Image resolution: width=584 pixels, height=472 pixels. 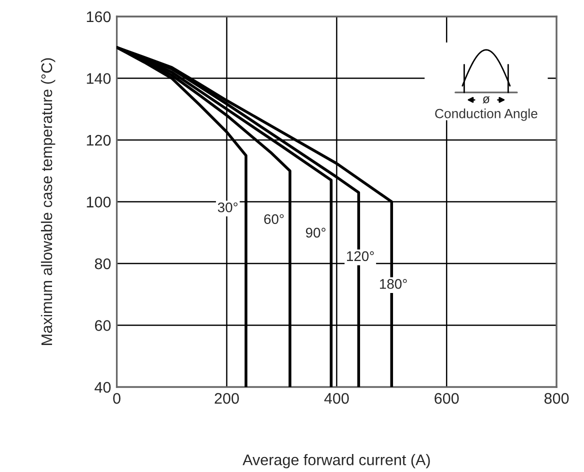 I want to click on y-tick-label: 100, so click(x=98, y=202).